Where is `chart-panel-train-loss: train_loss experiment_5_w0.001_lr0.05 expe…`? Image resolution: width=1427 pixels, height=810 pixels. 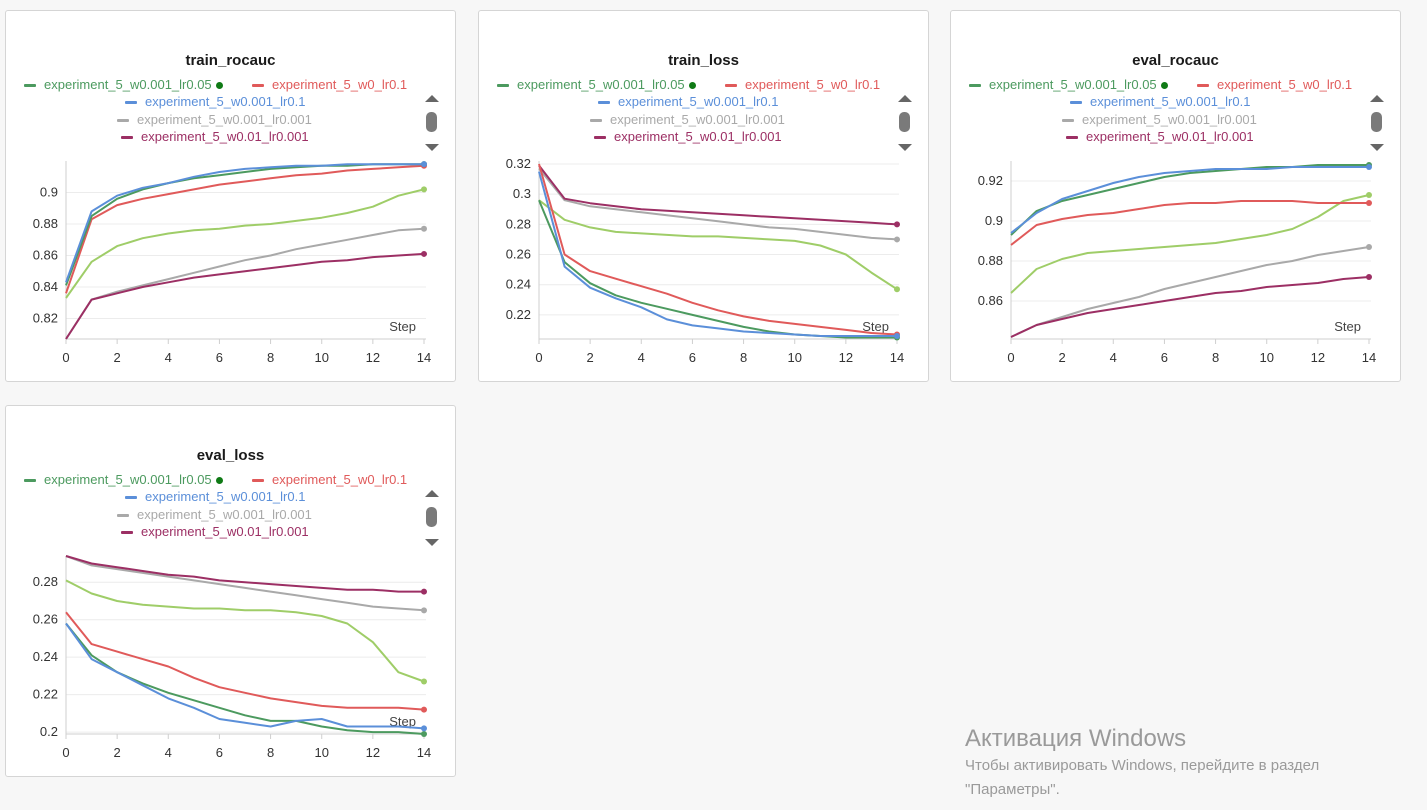 chart-panel-train-loss: train_loss experiment_5_w0.001_lr0.05 expe… is located at coordinates (703, 196).